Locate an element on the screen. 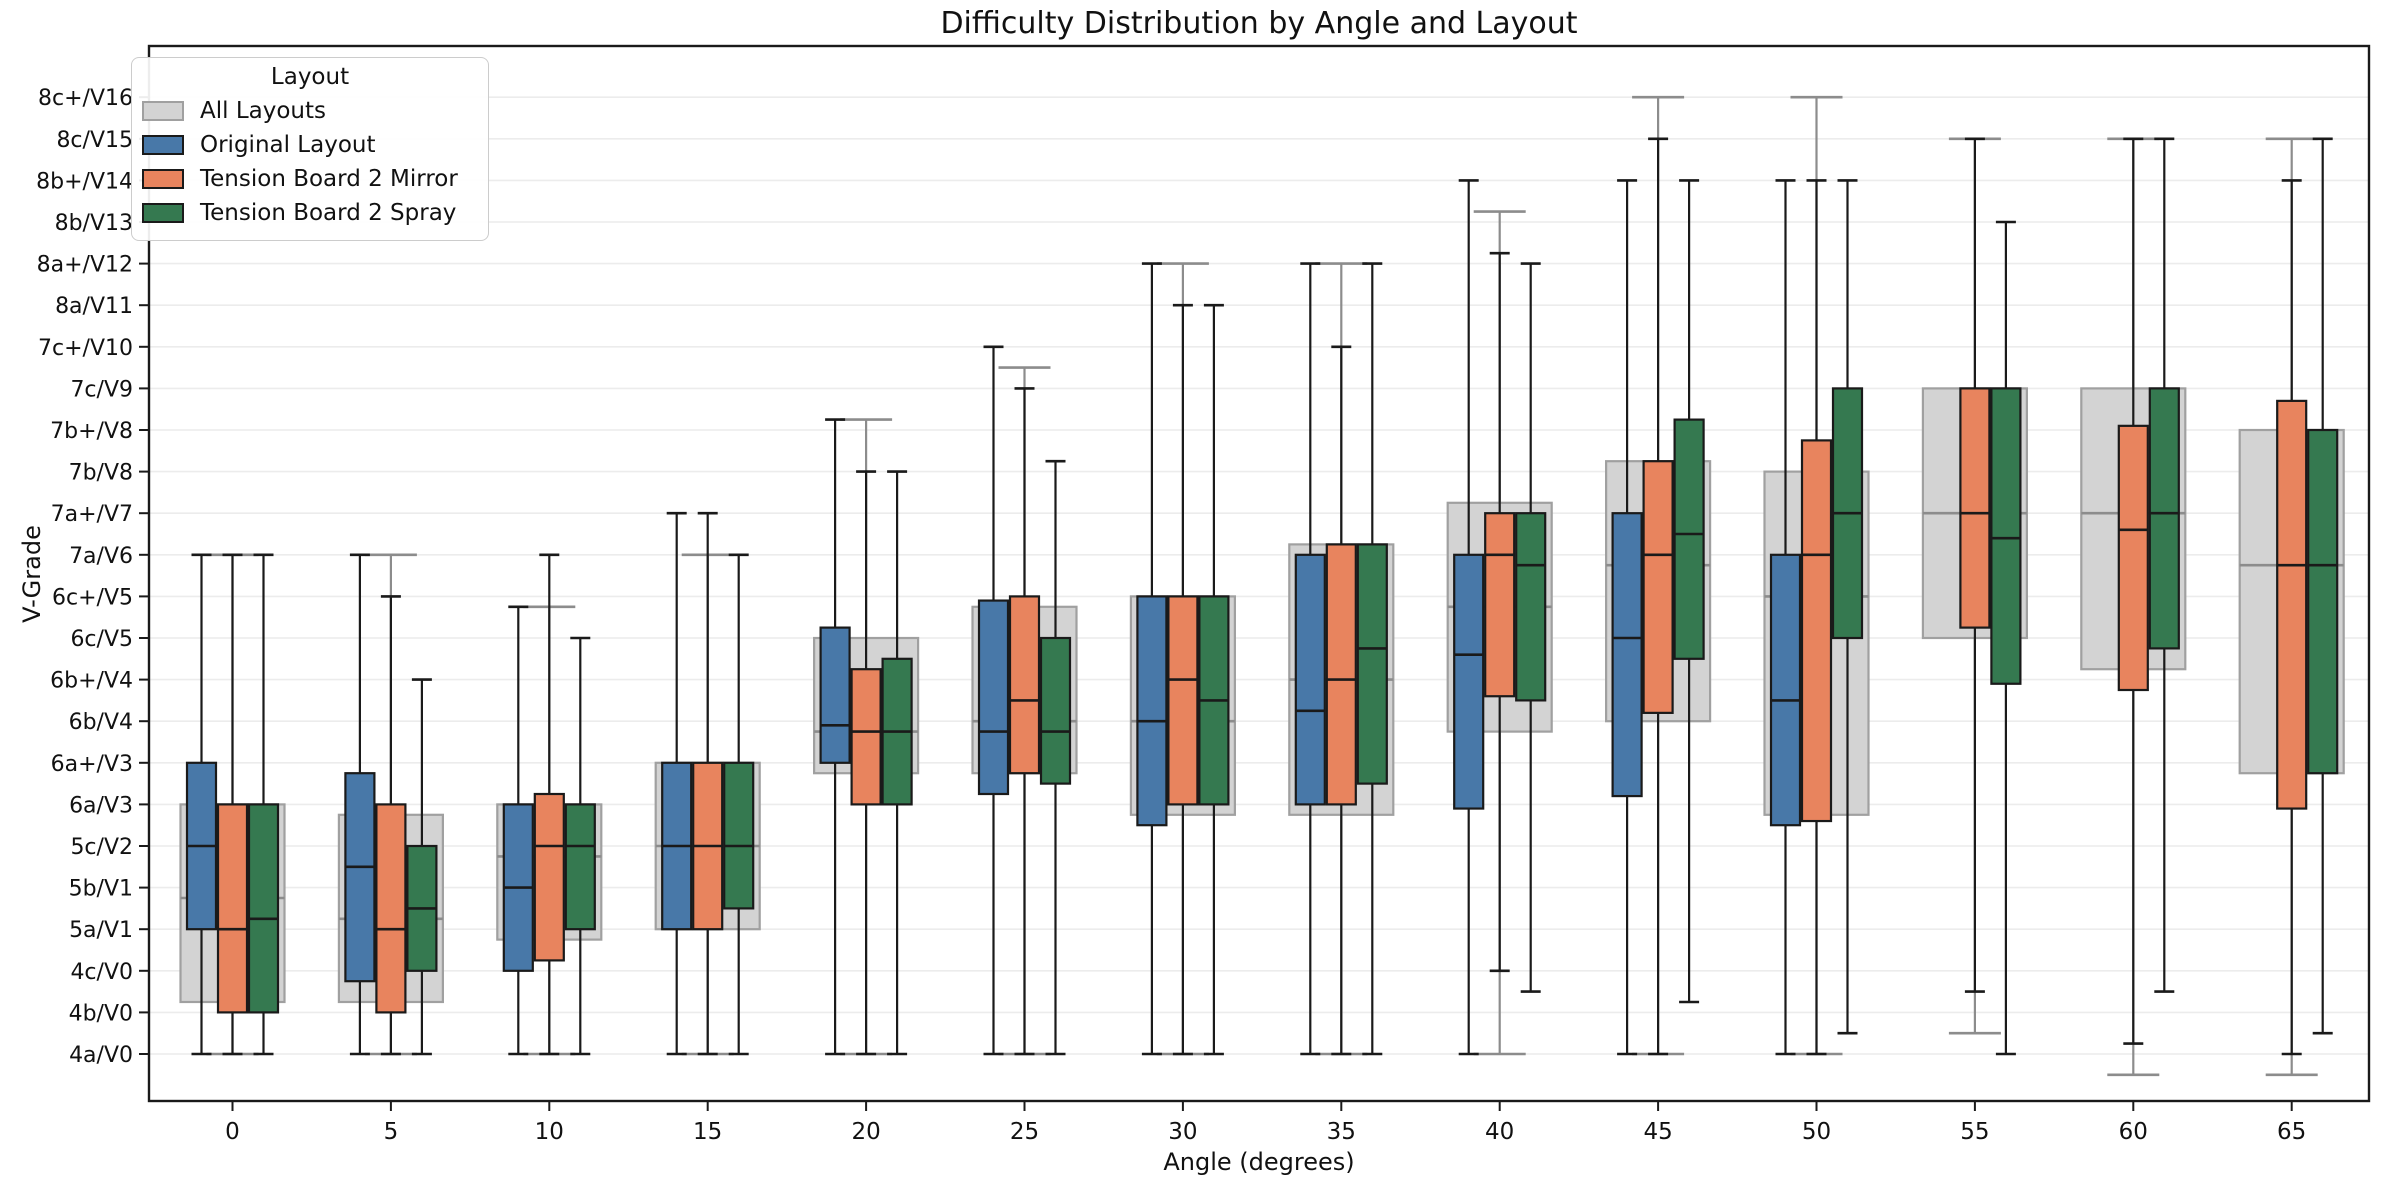 The height and width of the screenshot is (1184, 2385). y-tick-label: 7b/V8 is located at coordinates (101, 473).